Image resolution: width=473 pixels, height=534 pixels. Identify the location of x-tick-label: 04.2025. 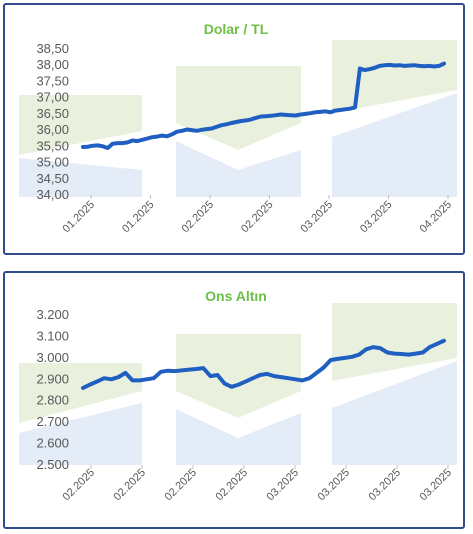
(436, 217).